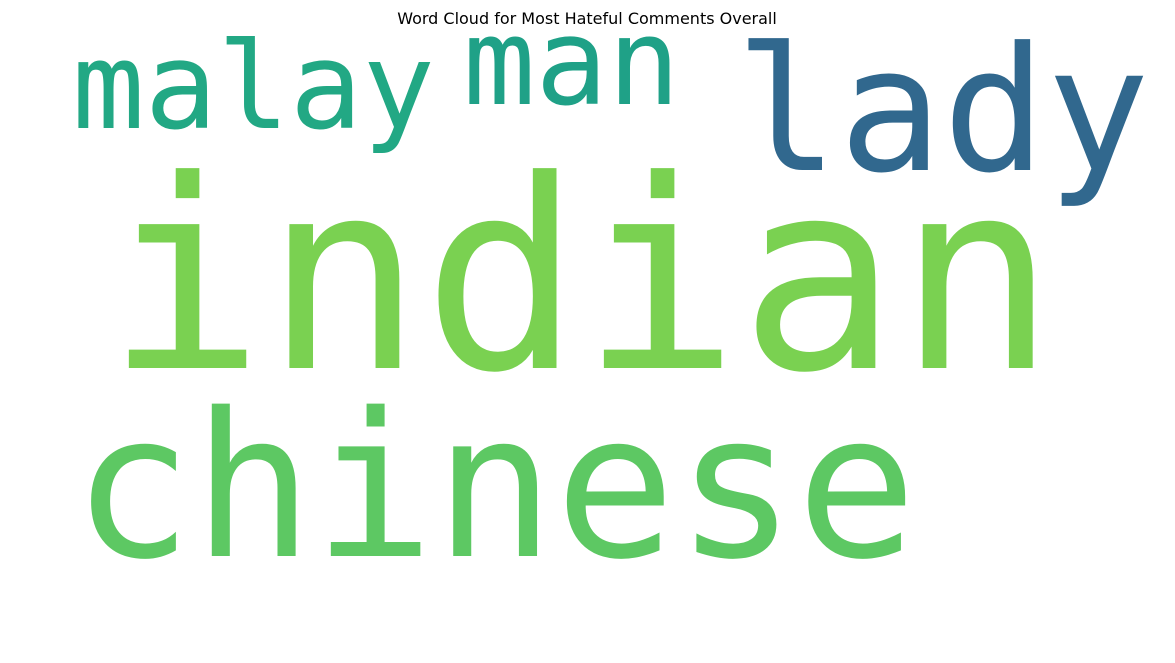 The height and width of the screenshot is (663, 1175). Describe the element at coordinates (942, 110) in the screenshot. I see `word-lady: lady` at that location.